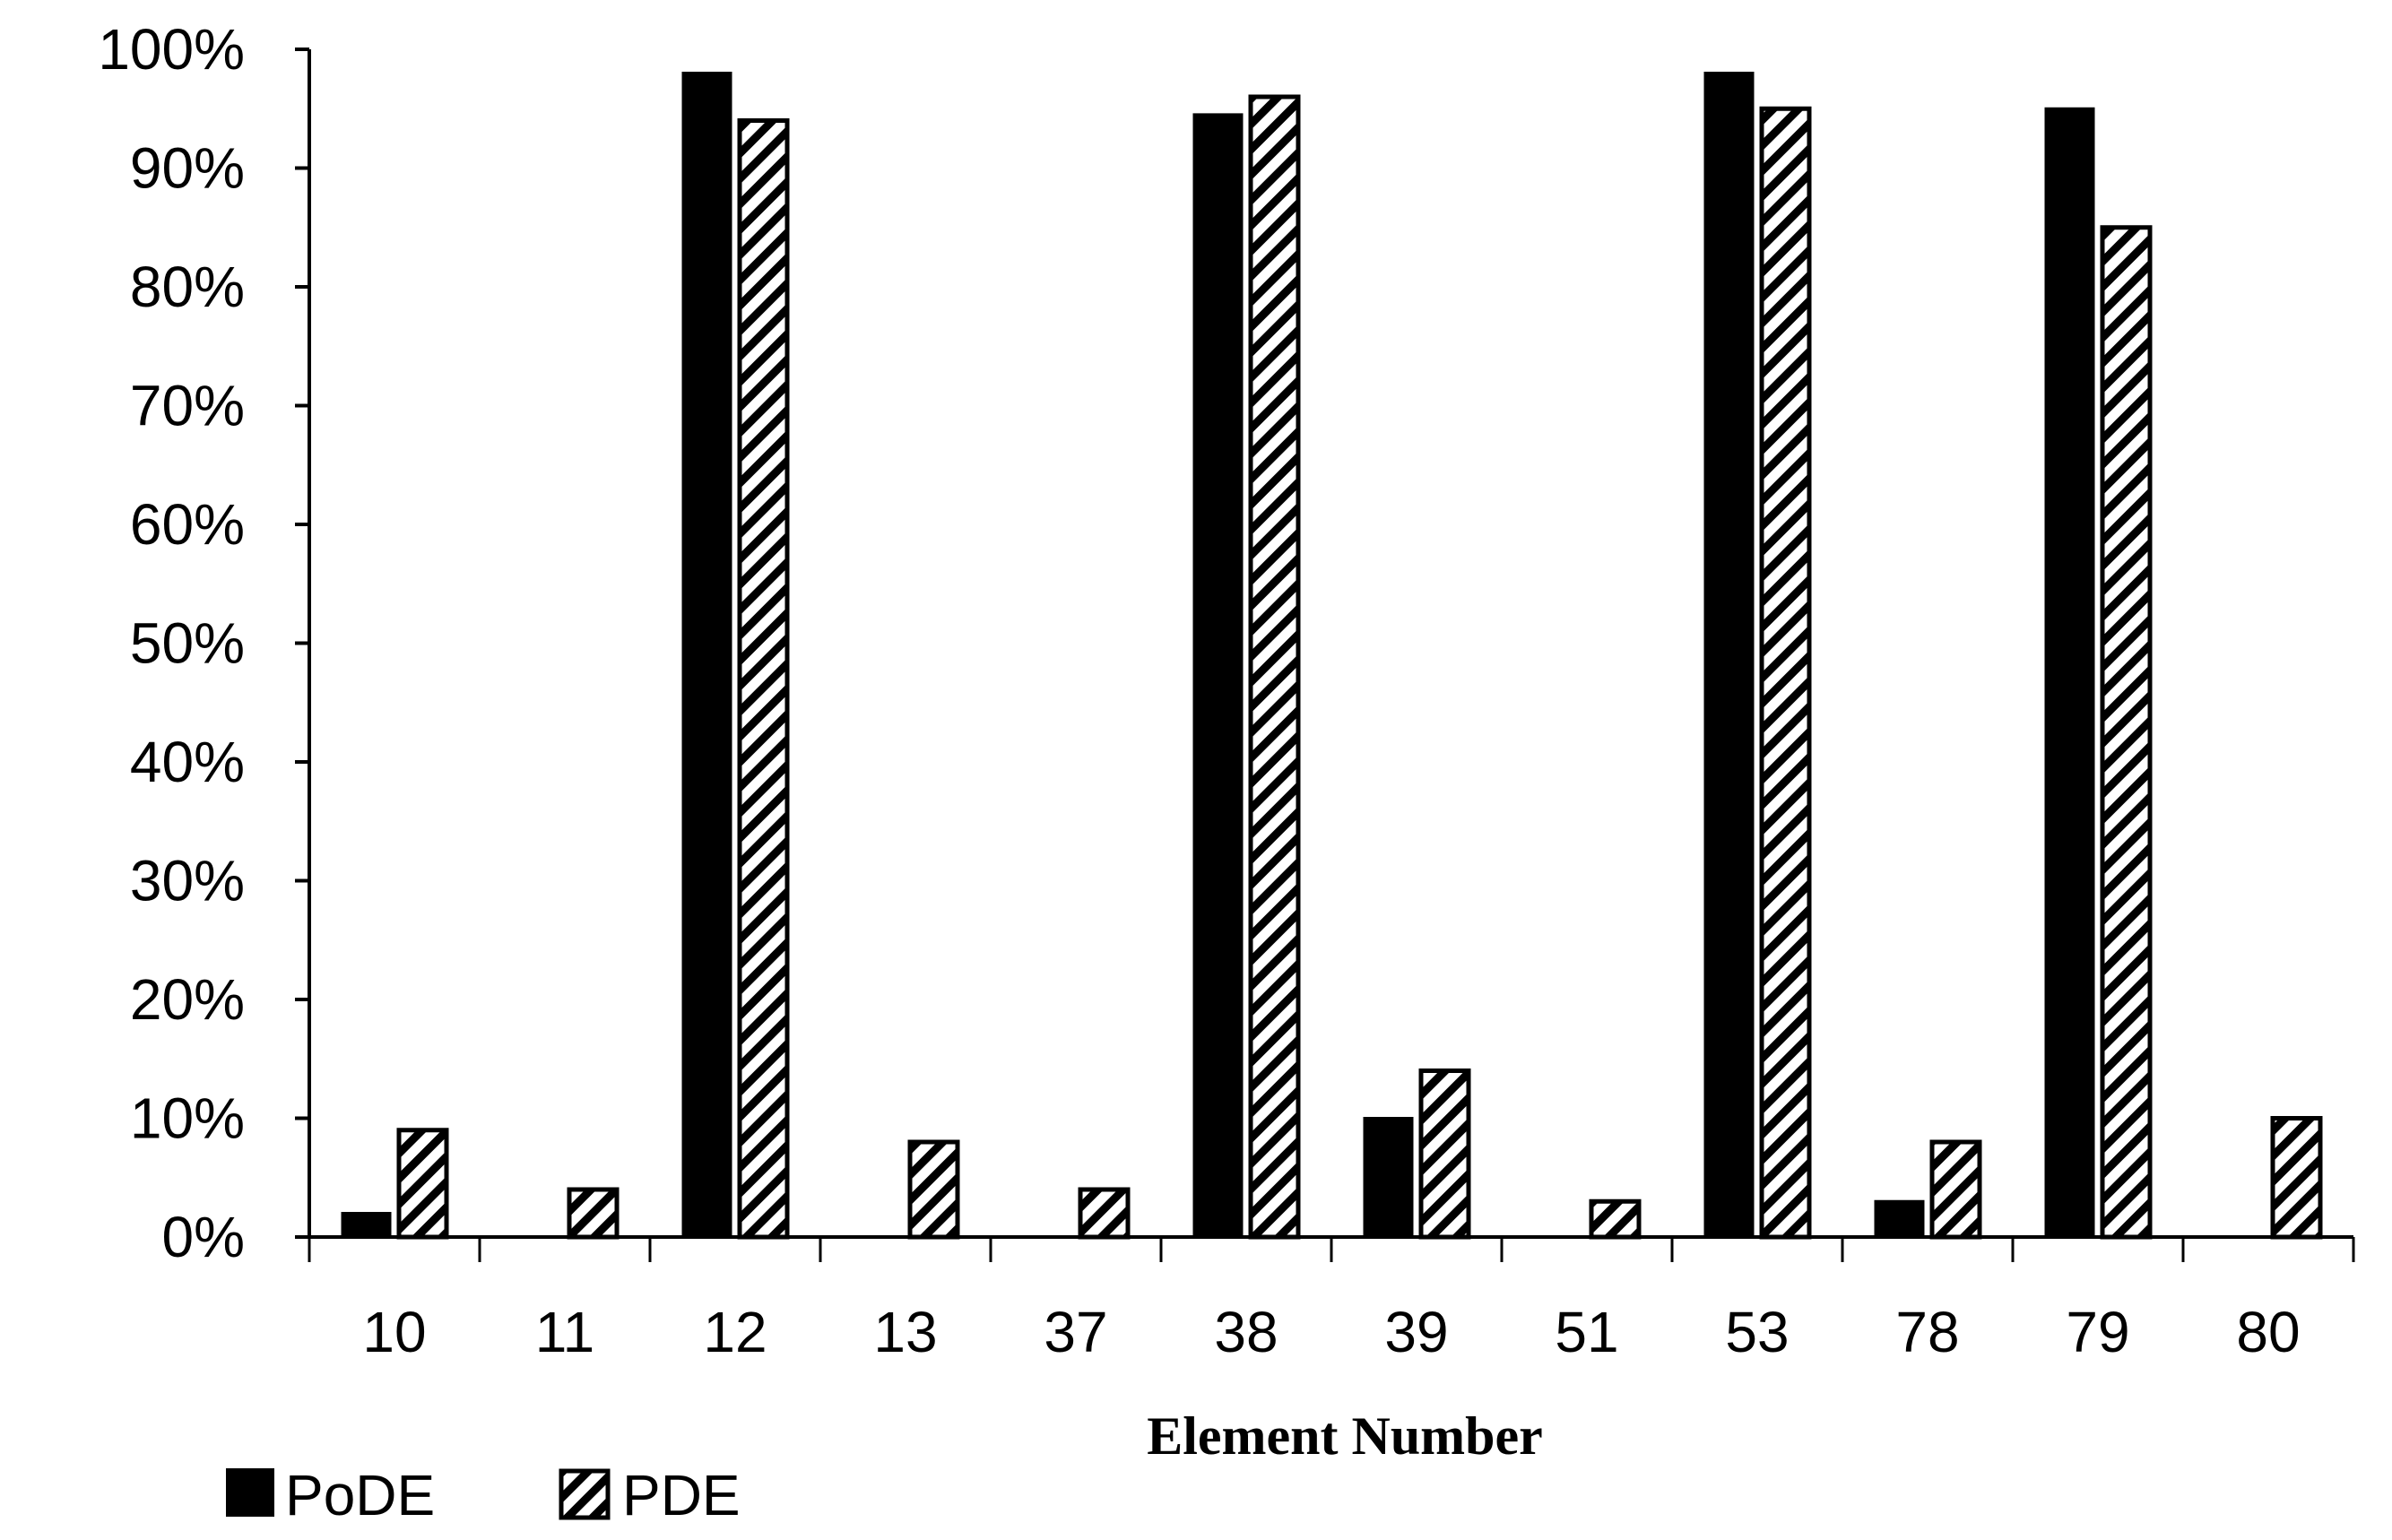  I want to click on y-tick-label: 30%, so click(187, 881).